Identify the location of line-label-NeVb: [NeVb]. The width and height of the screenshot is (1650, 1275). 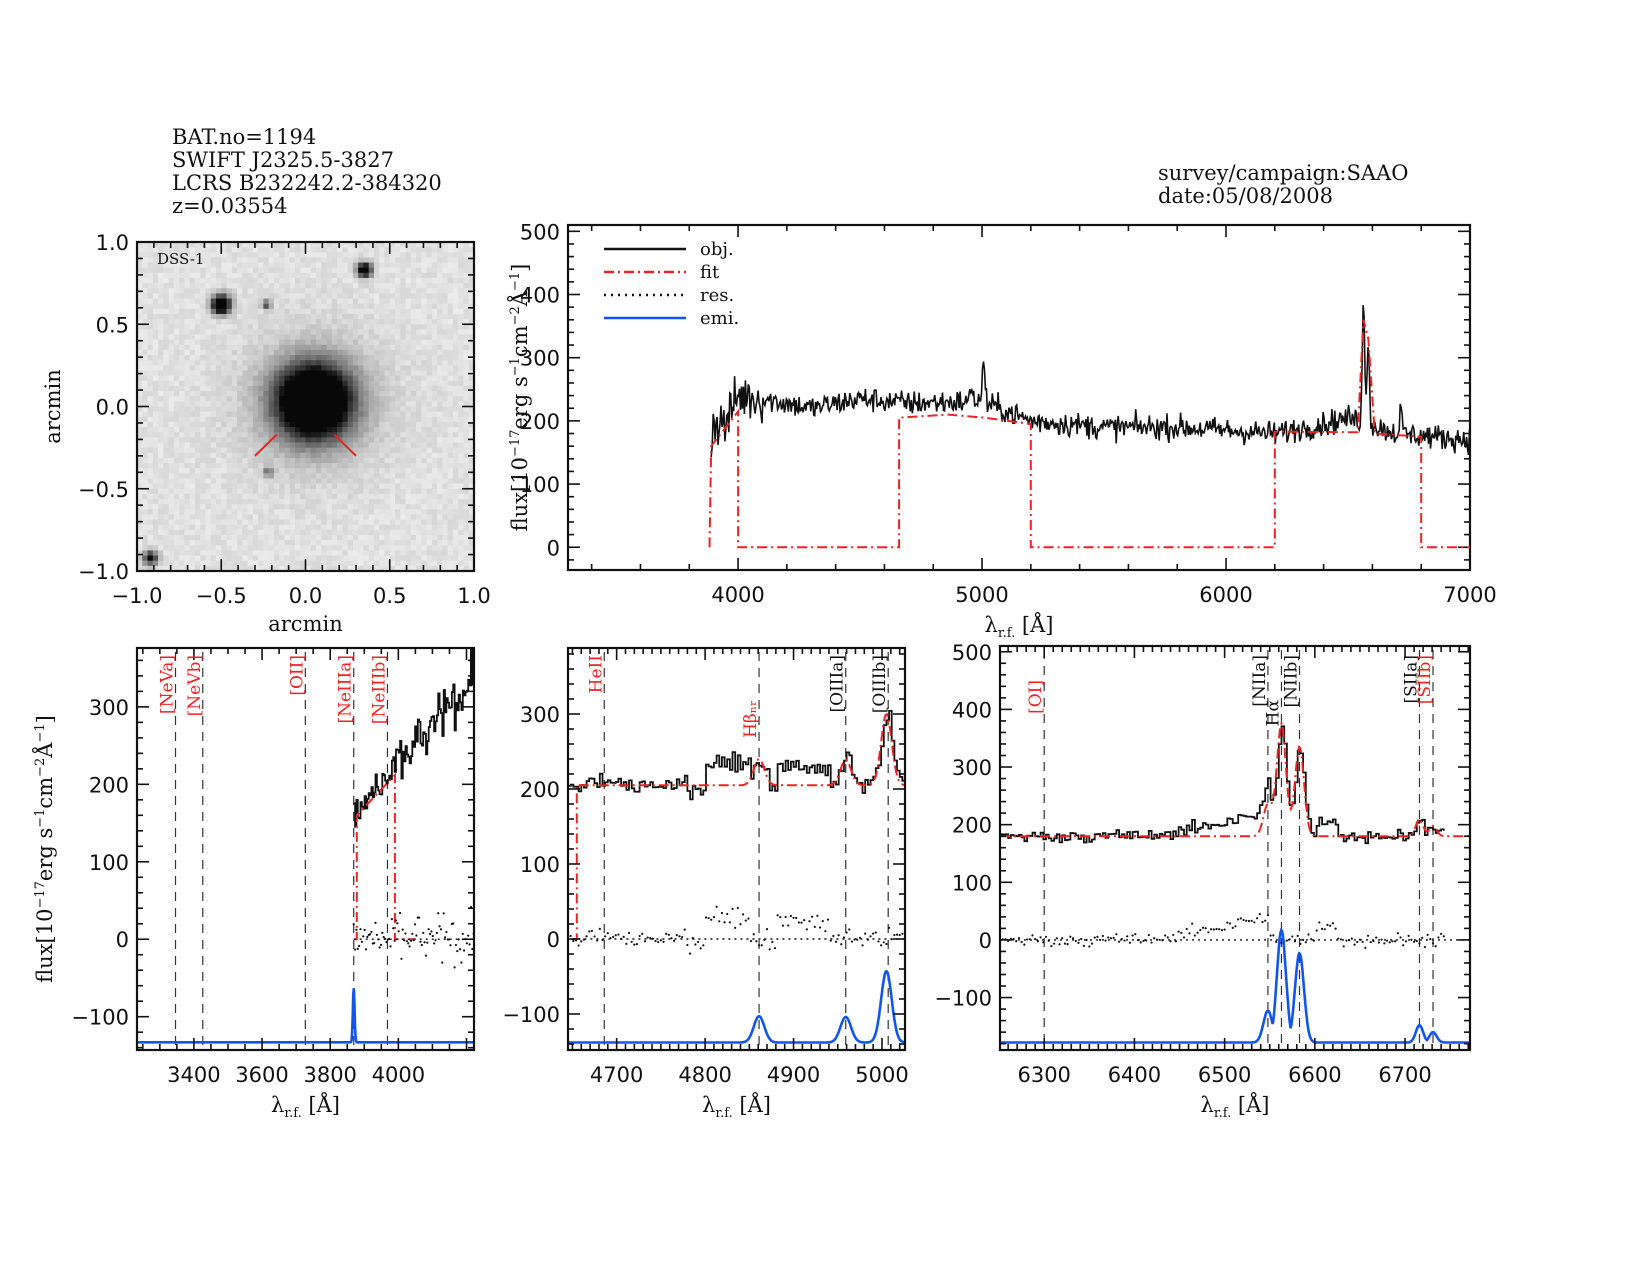
(195, 685).